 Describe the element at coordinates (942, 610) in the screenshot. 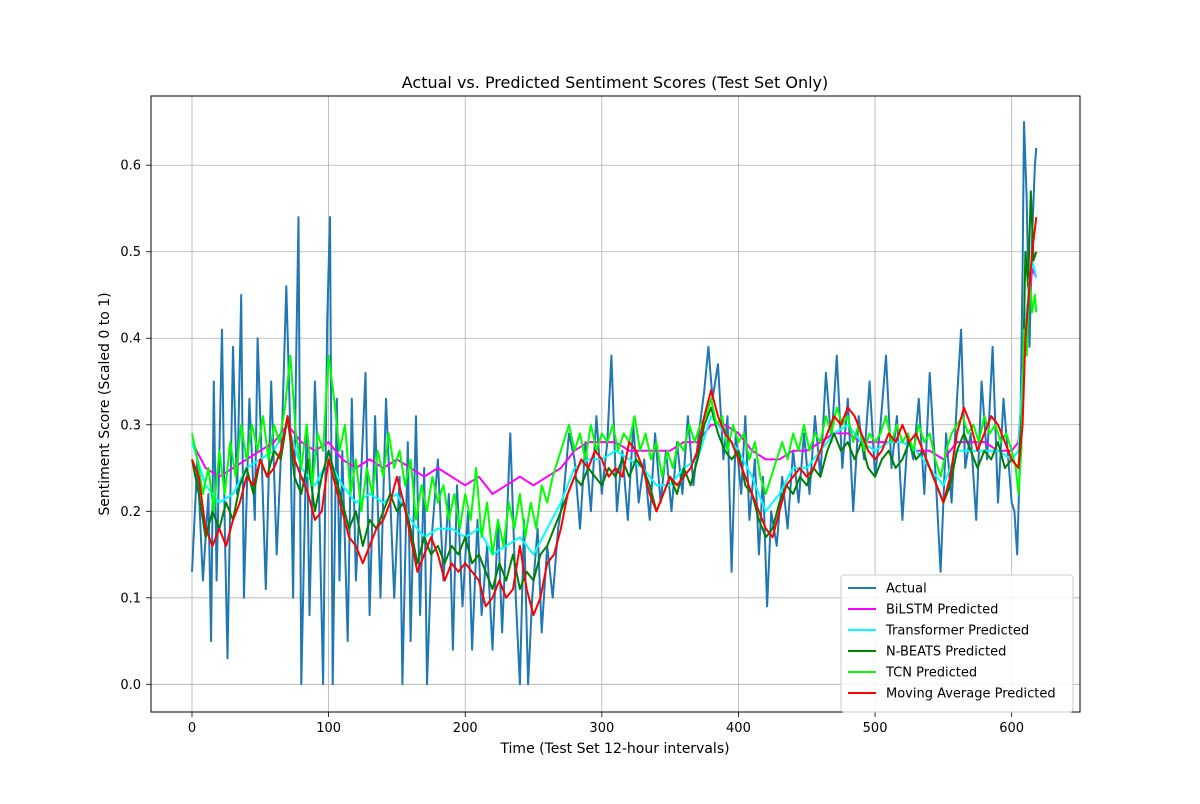

I see `legend-label: BiLSTM Predicted` at that location.